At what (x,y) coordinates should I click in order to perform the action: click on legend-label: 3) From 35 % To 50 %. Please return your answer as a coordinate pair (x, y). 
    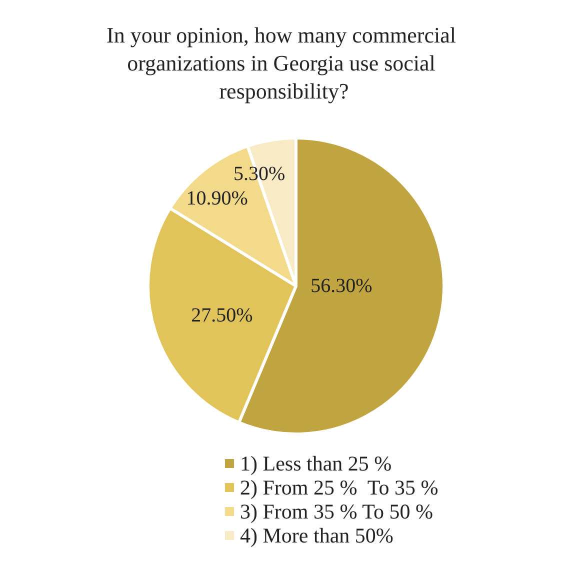
    Looking at the image, I should click on (336, 512).